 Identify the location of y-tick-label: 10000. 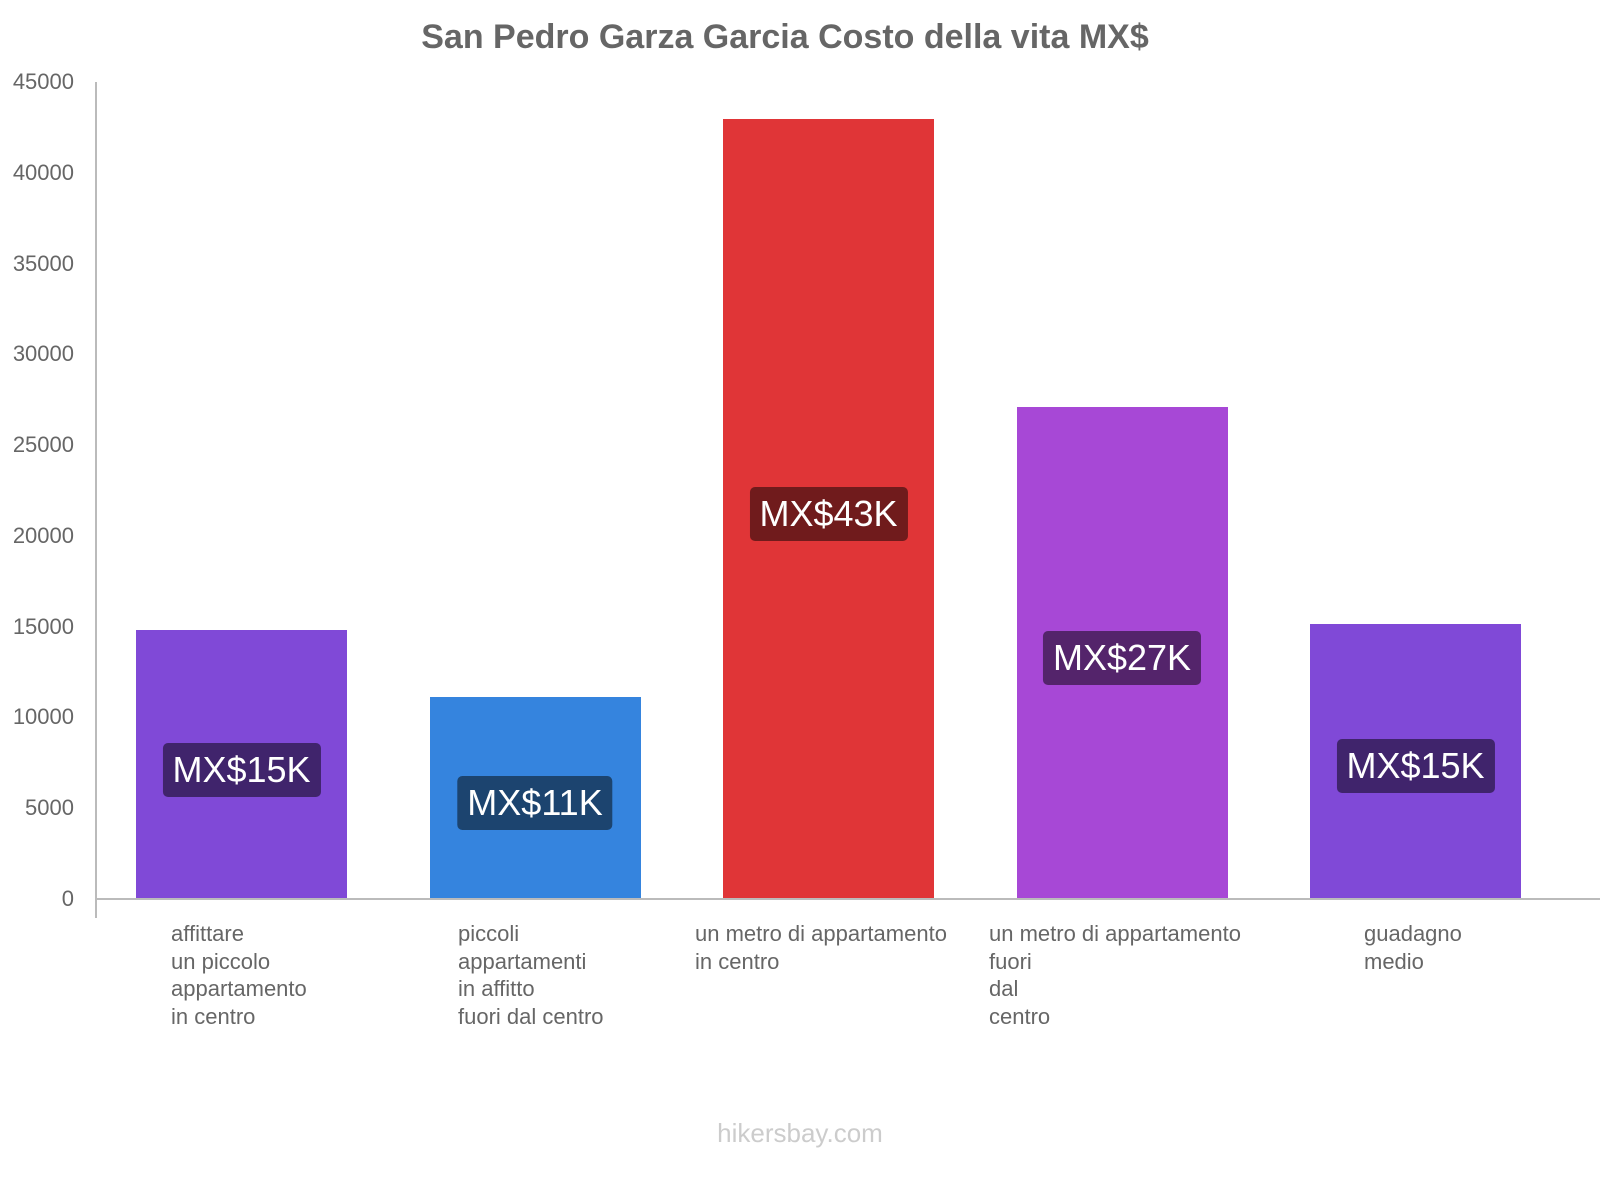
(43, 717).